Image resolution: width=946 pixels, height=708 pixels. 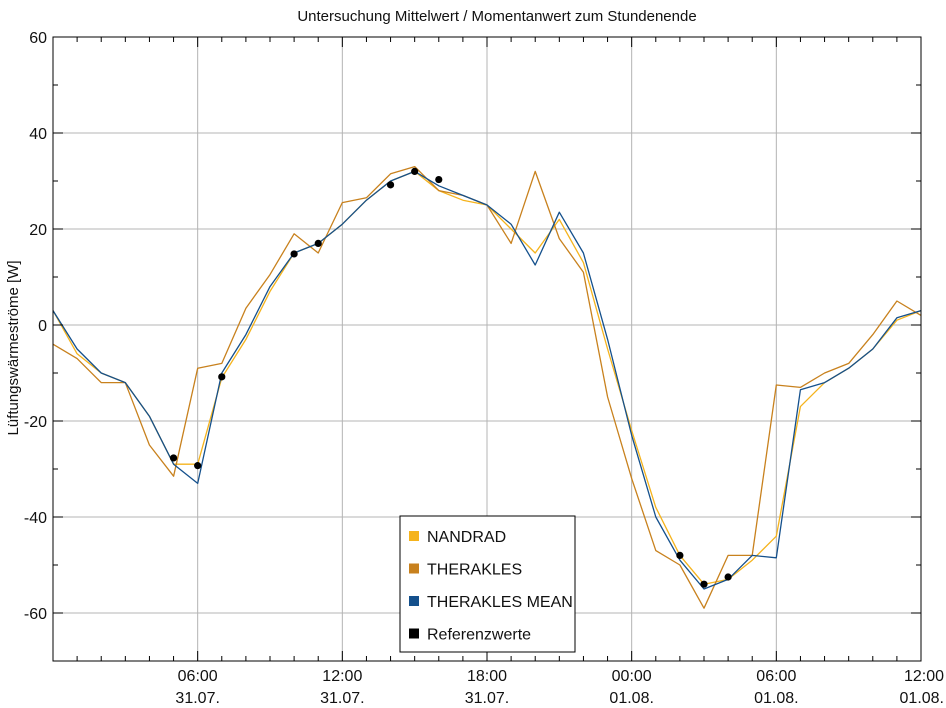 I want to click on legend-label: Referenzwerte, so click(x=479, y=635).